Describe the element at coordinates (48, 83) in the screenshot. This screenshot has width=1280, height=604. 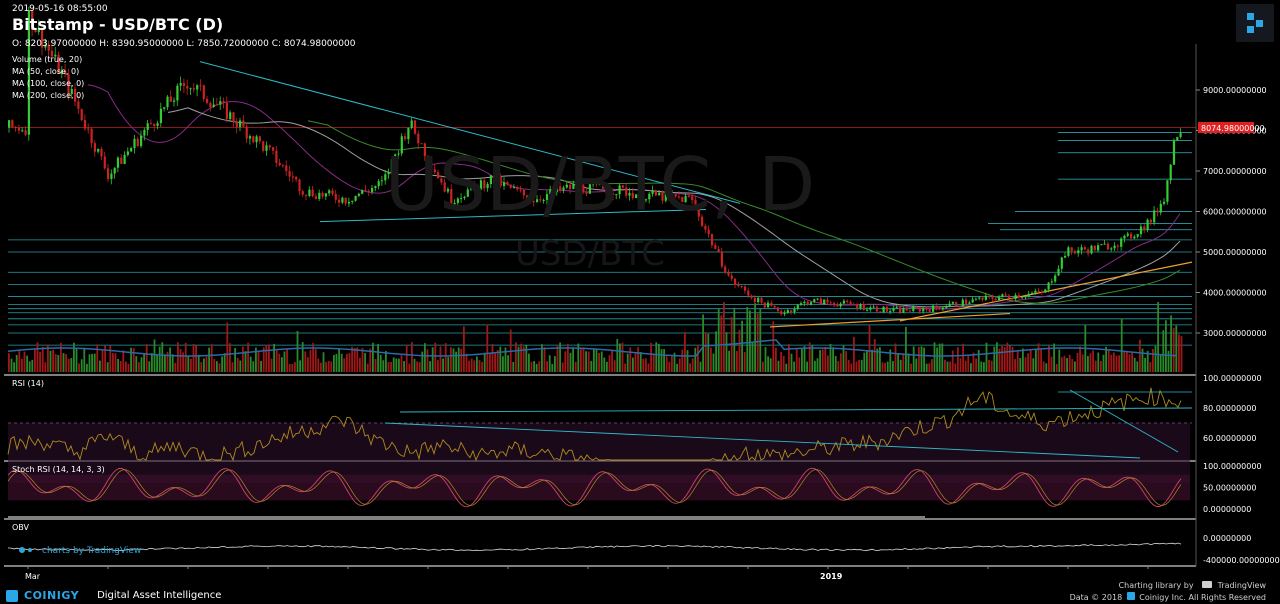
I see `indicator-ma100: MA (100, close, 0)` at that location.